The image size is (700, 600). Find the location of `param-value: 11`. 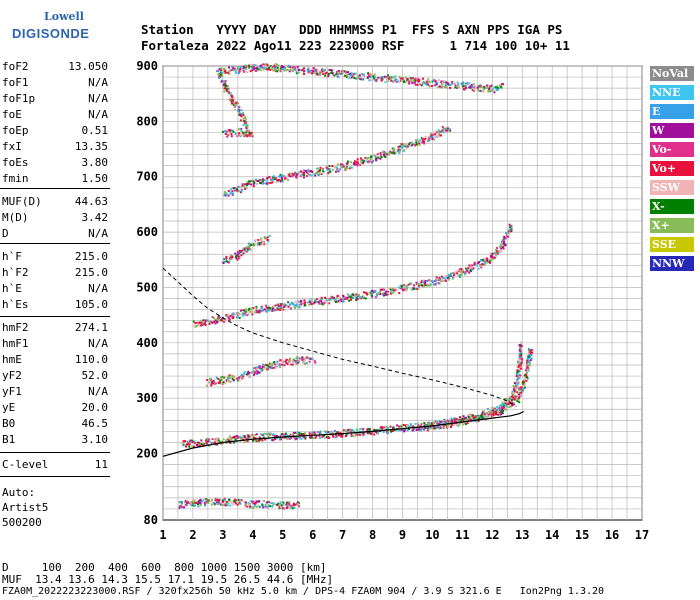

param-value: 11 is located at coordinates (101, 464).